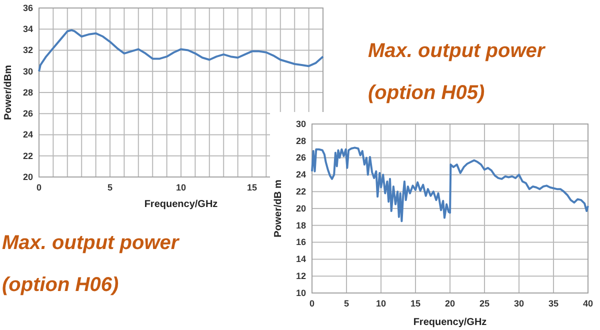  What do you see at coordinates (301, 225) in the screenshot?
I see `y-tick-label: 18` at bounding box center [301, 225].